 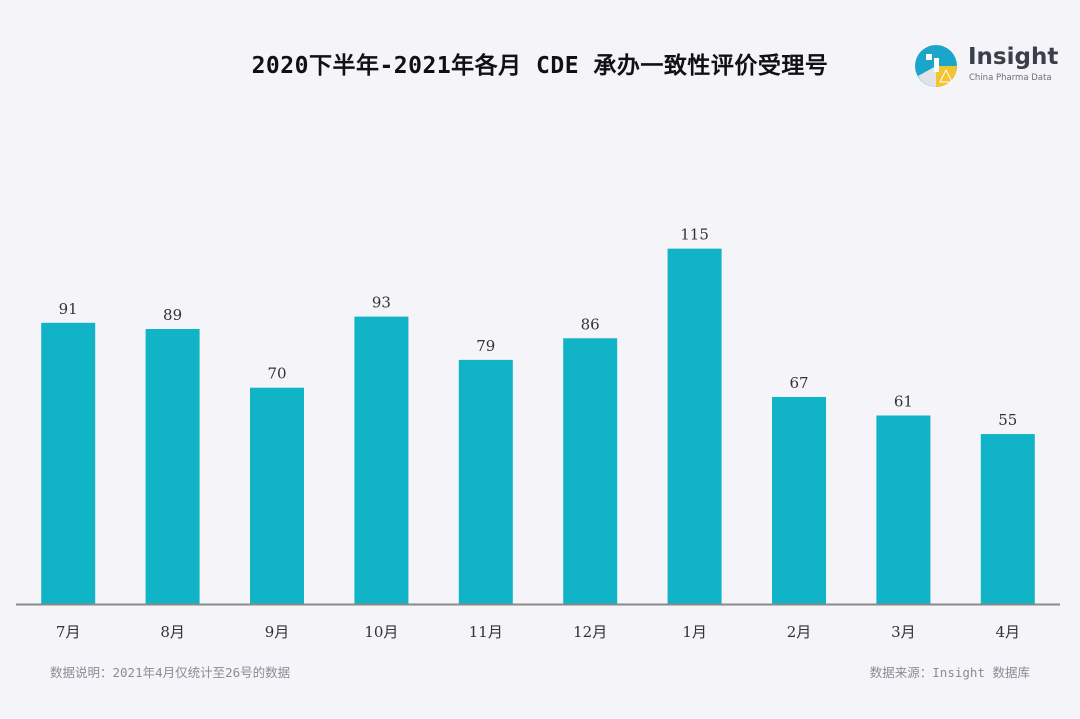 What do you see at coordinates (694, 235) in the screenshot?
I see `bar-value-label: 115` at bounding box center [694, 235].